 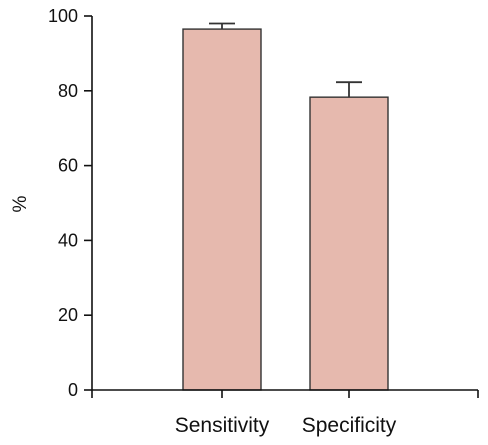 What do you see at coordinates (68, 315) in the screenshot?
I see `y-tick-label-20: 20` at bounding box center [68, 315].